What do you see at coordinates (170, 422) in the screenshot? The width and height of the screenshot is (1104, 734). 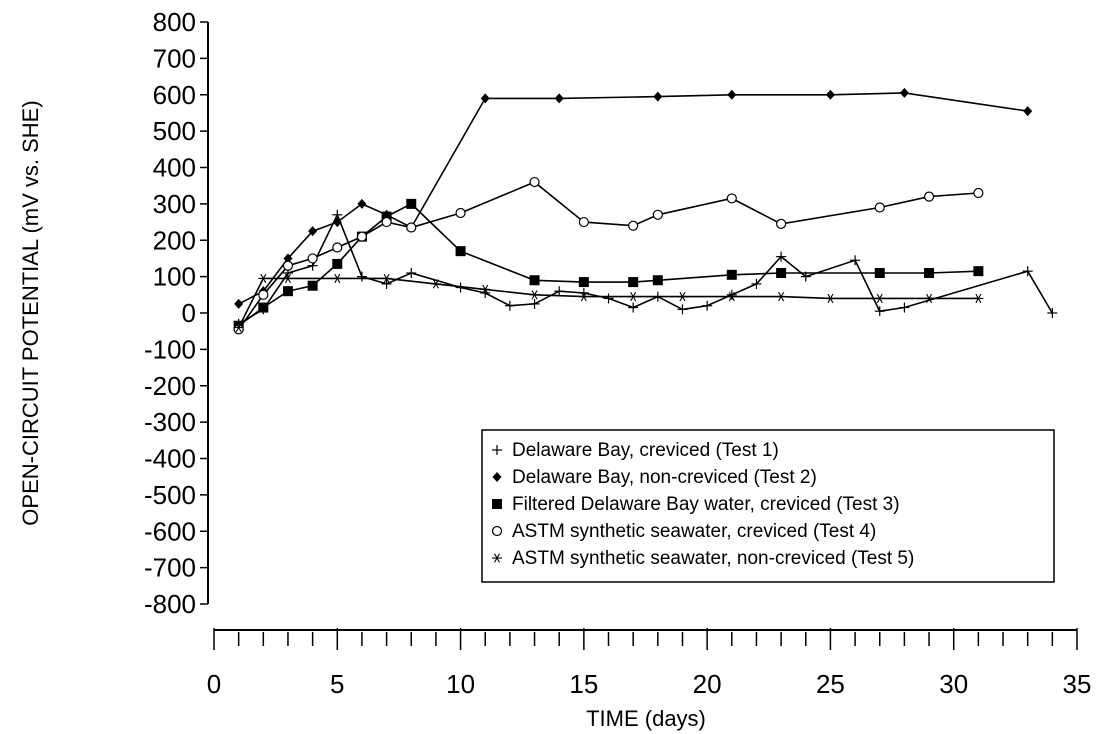 I see `y-tick-label: -300` at bounding box center [170, 422].